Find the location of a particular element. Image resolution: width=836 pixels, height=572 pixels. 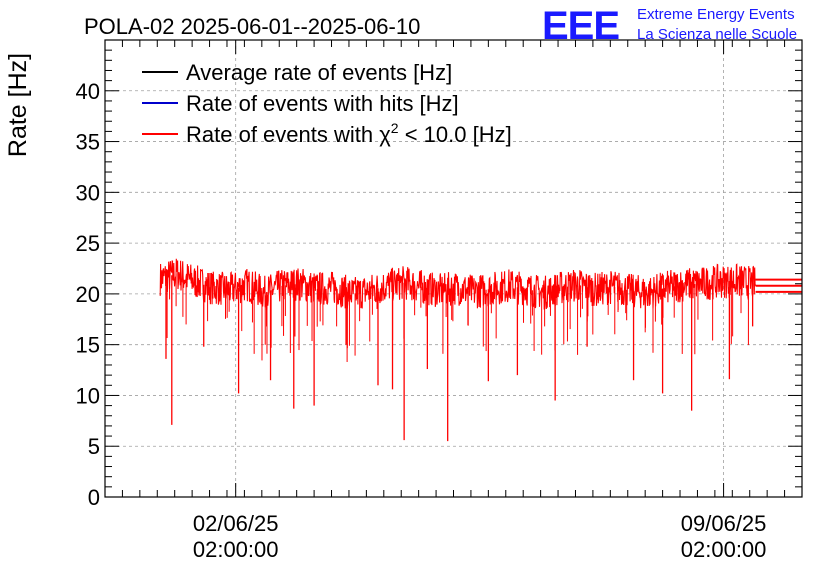

y-axis-label: Rate [Hz] is located at coordinates (18, 105).